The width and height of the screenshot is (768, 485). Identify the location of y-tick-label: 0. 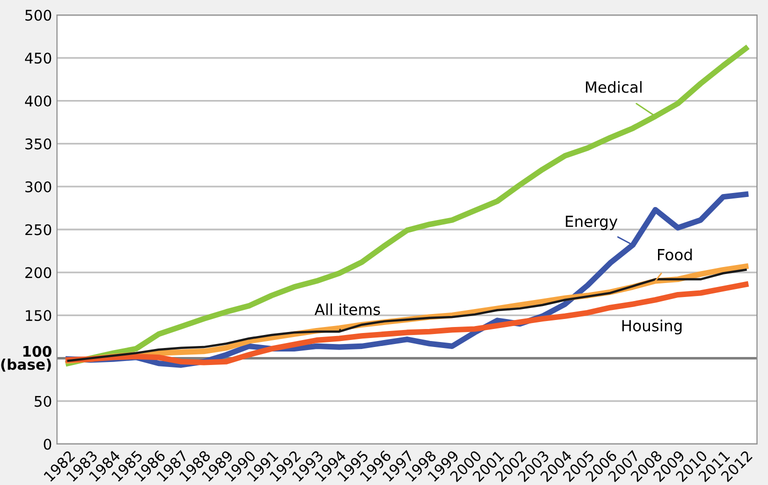
(48, 444).